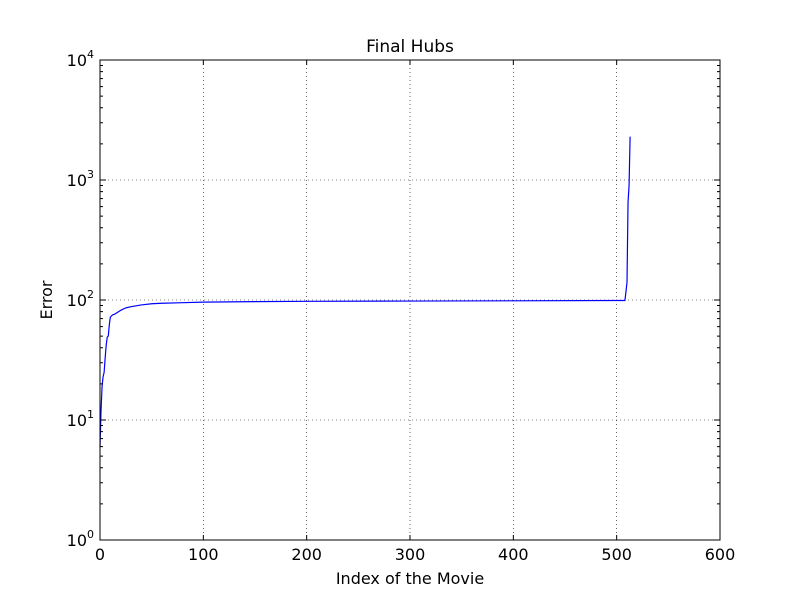 The width and height of the screenshot is (800, 600). Describe the element at coordinates (410, 554) in the screenshot. I see `x-tick-label: 300` at that location.